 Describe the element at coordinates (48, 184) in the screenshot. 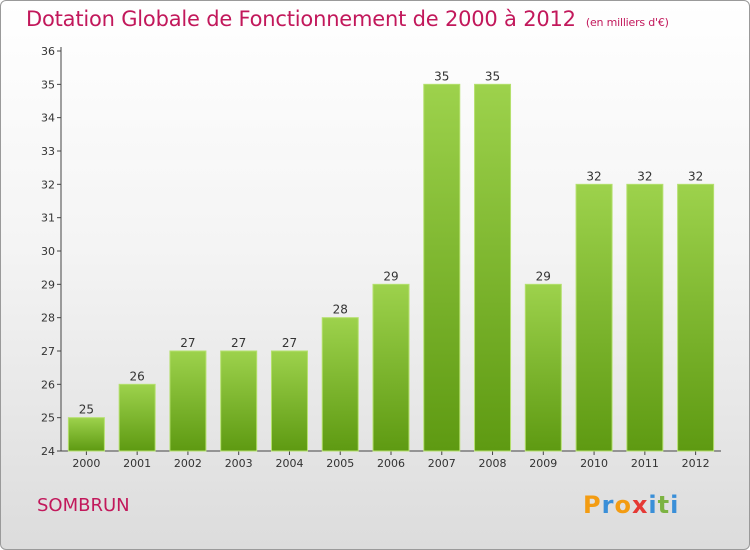

I see `y-tick-label: 32` at that location.